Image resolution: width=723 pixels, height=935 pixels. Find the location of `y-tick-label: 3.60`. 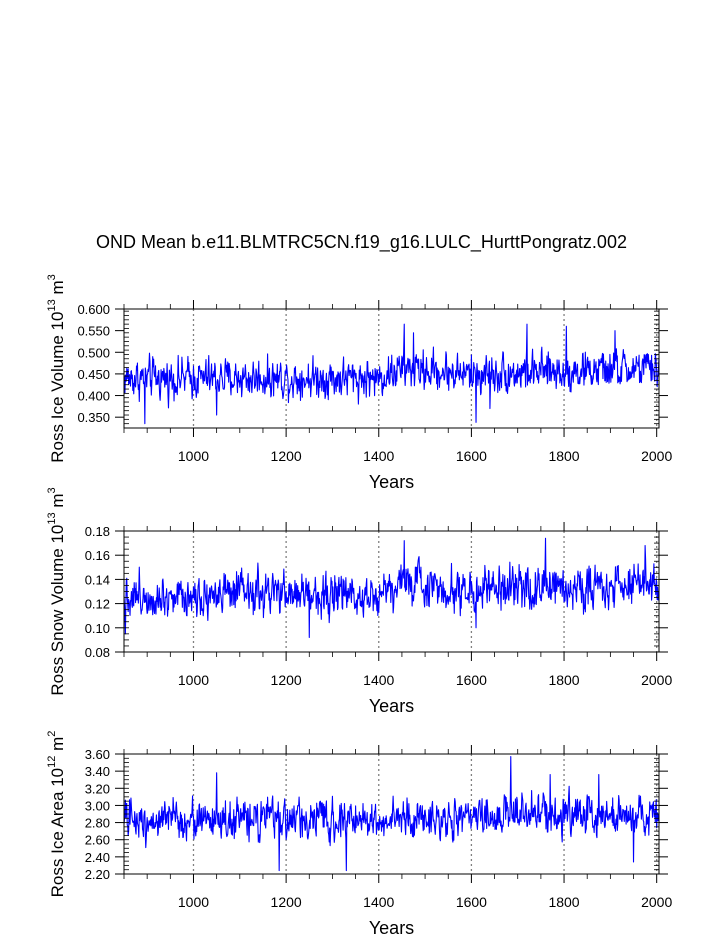

y-tick-label: 3.60 is located at coordinates (97, 754).